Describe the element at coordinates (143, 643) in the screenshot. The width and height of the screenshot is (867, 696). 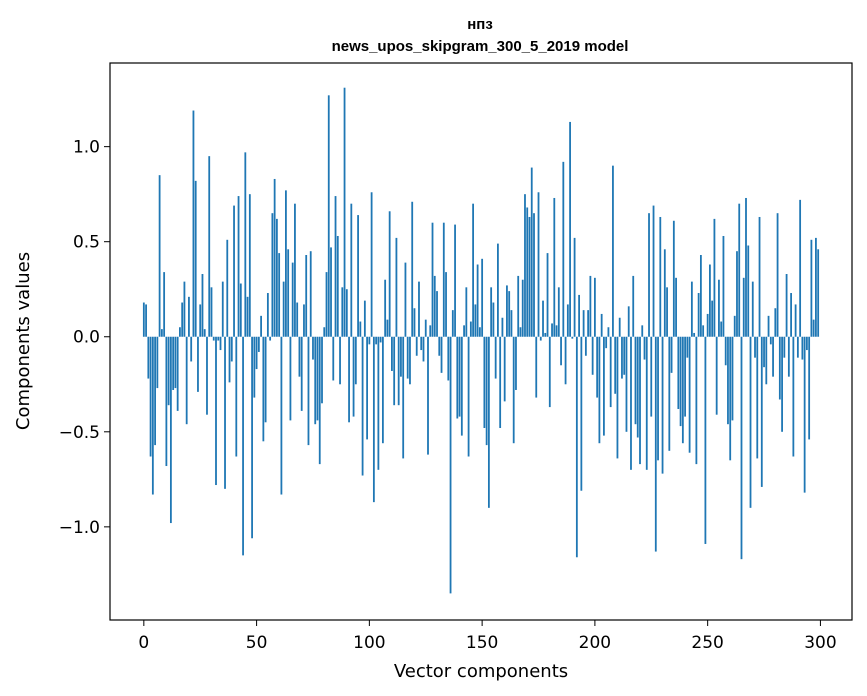
I see `x-tick-label: 0` at that location.